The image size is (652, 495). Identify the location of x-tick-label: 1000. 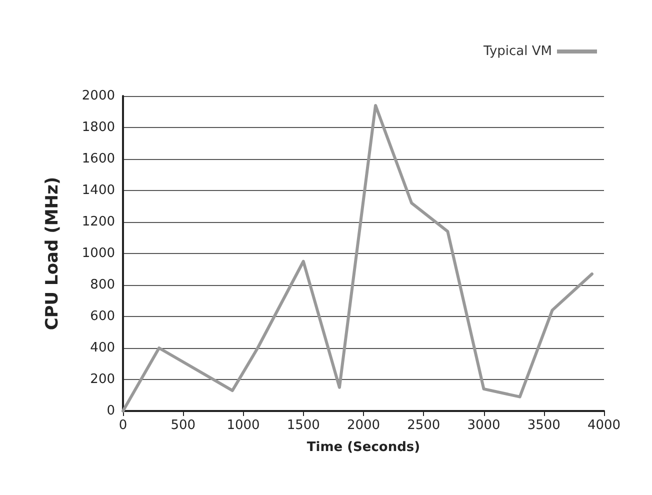
(243, 425).